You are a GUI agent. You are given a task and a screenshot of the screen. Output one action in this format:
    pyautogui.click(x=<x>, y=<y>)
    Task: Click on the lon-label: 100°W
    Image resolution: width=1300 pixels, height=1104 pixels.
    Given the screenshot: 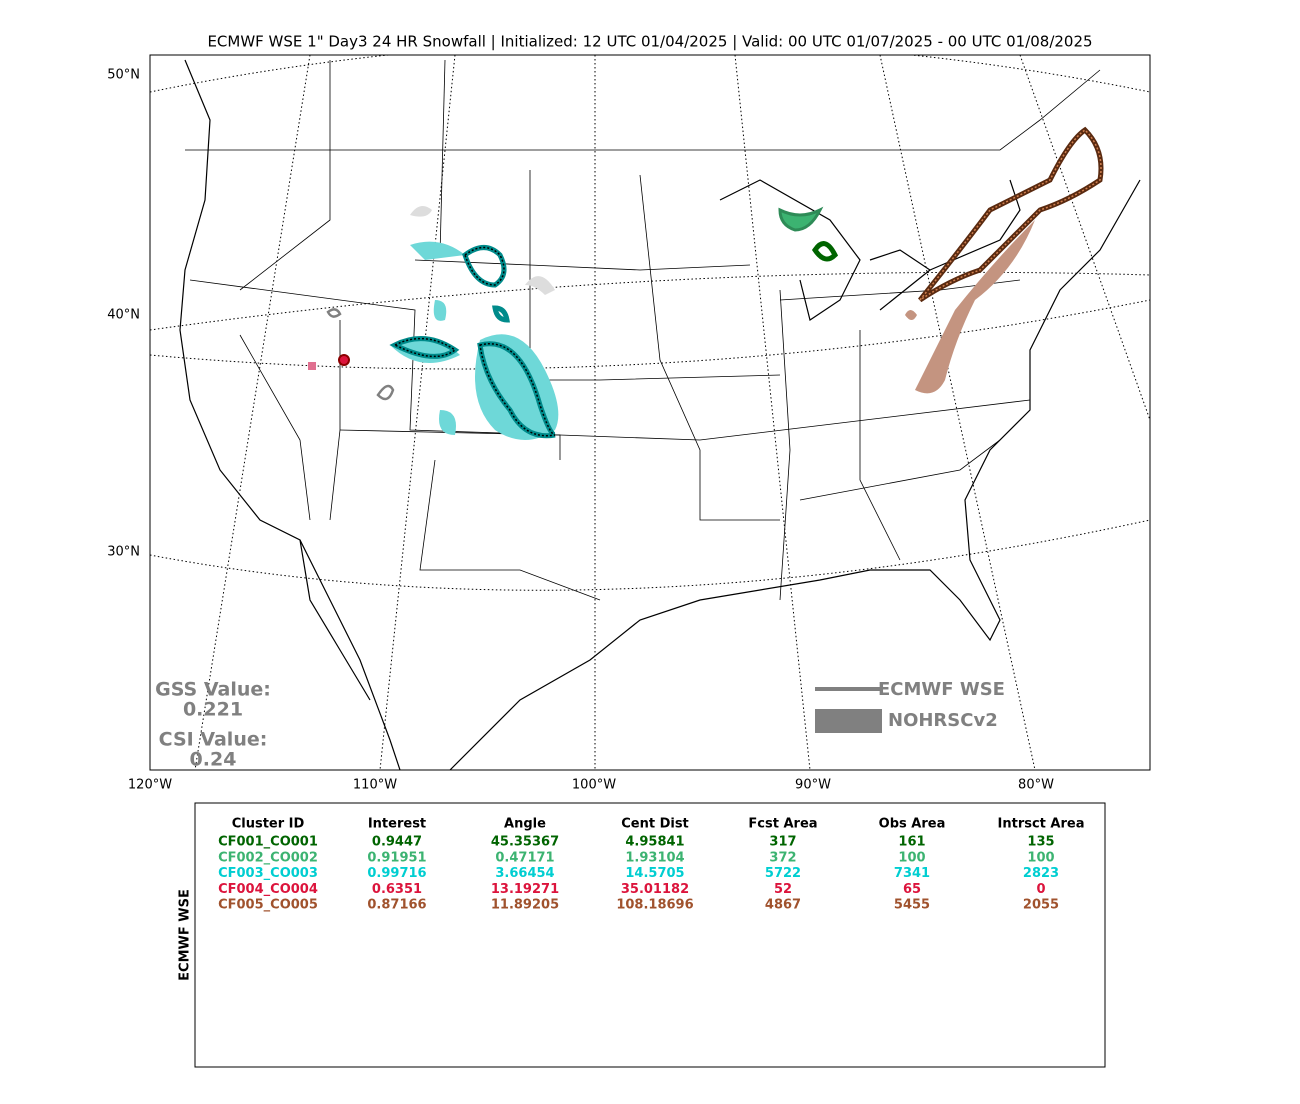 What is the action you would take?
    pyautogui.click(x=594, y=785)
    